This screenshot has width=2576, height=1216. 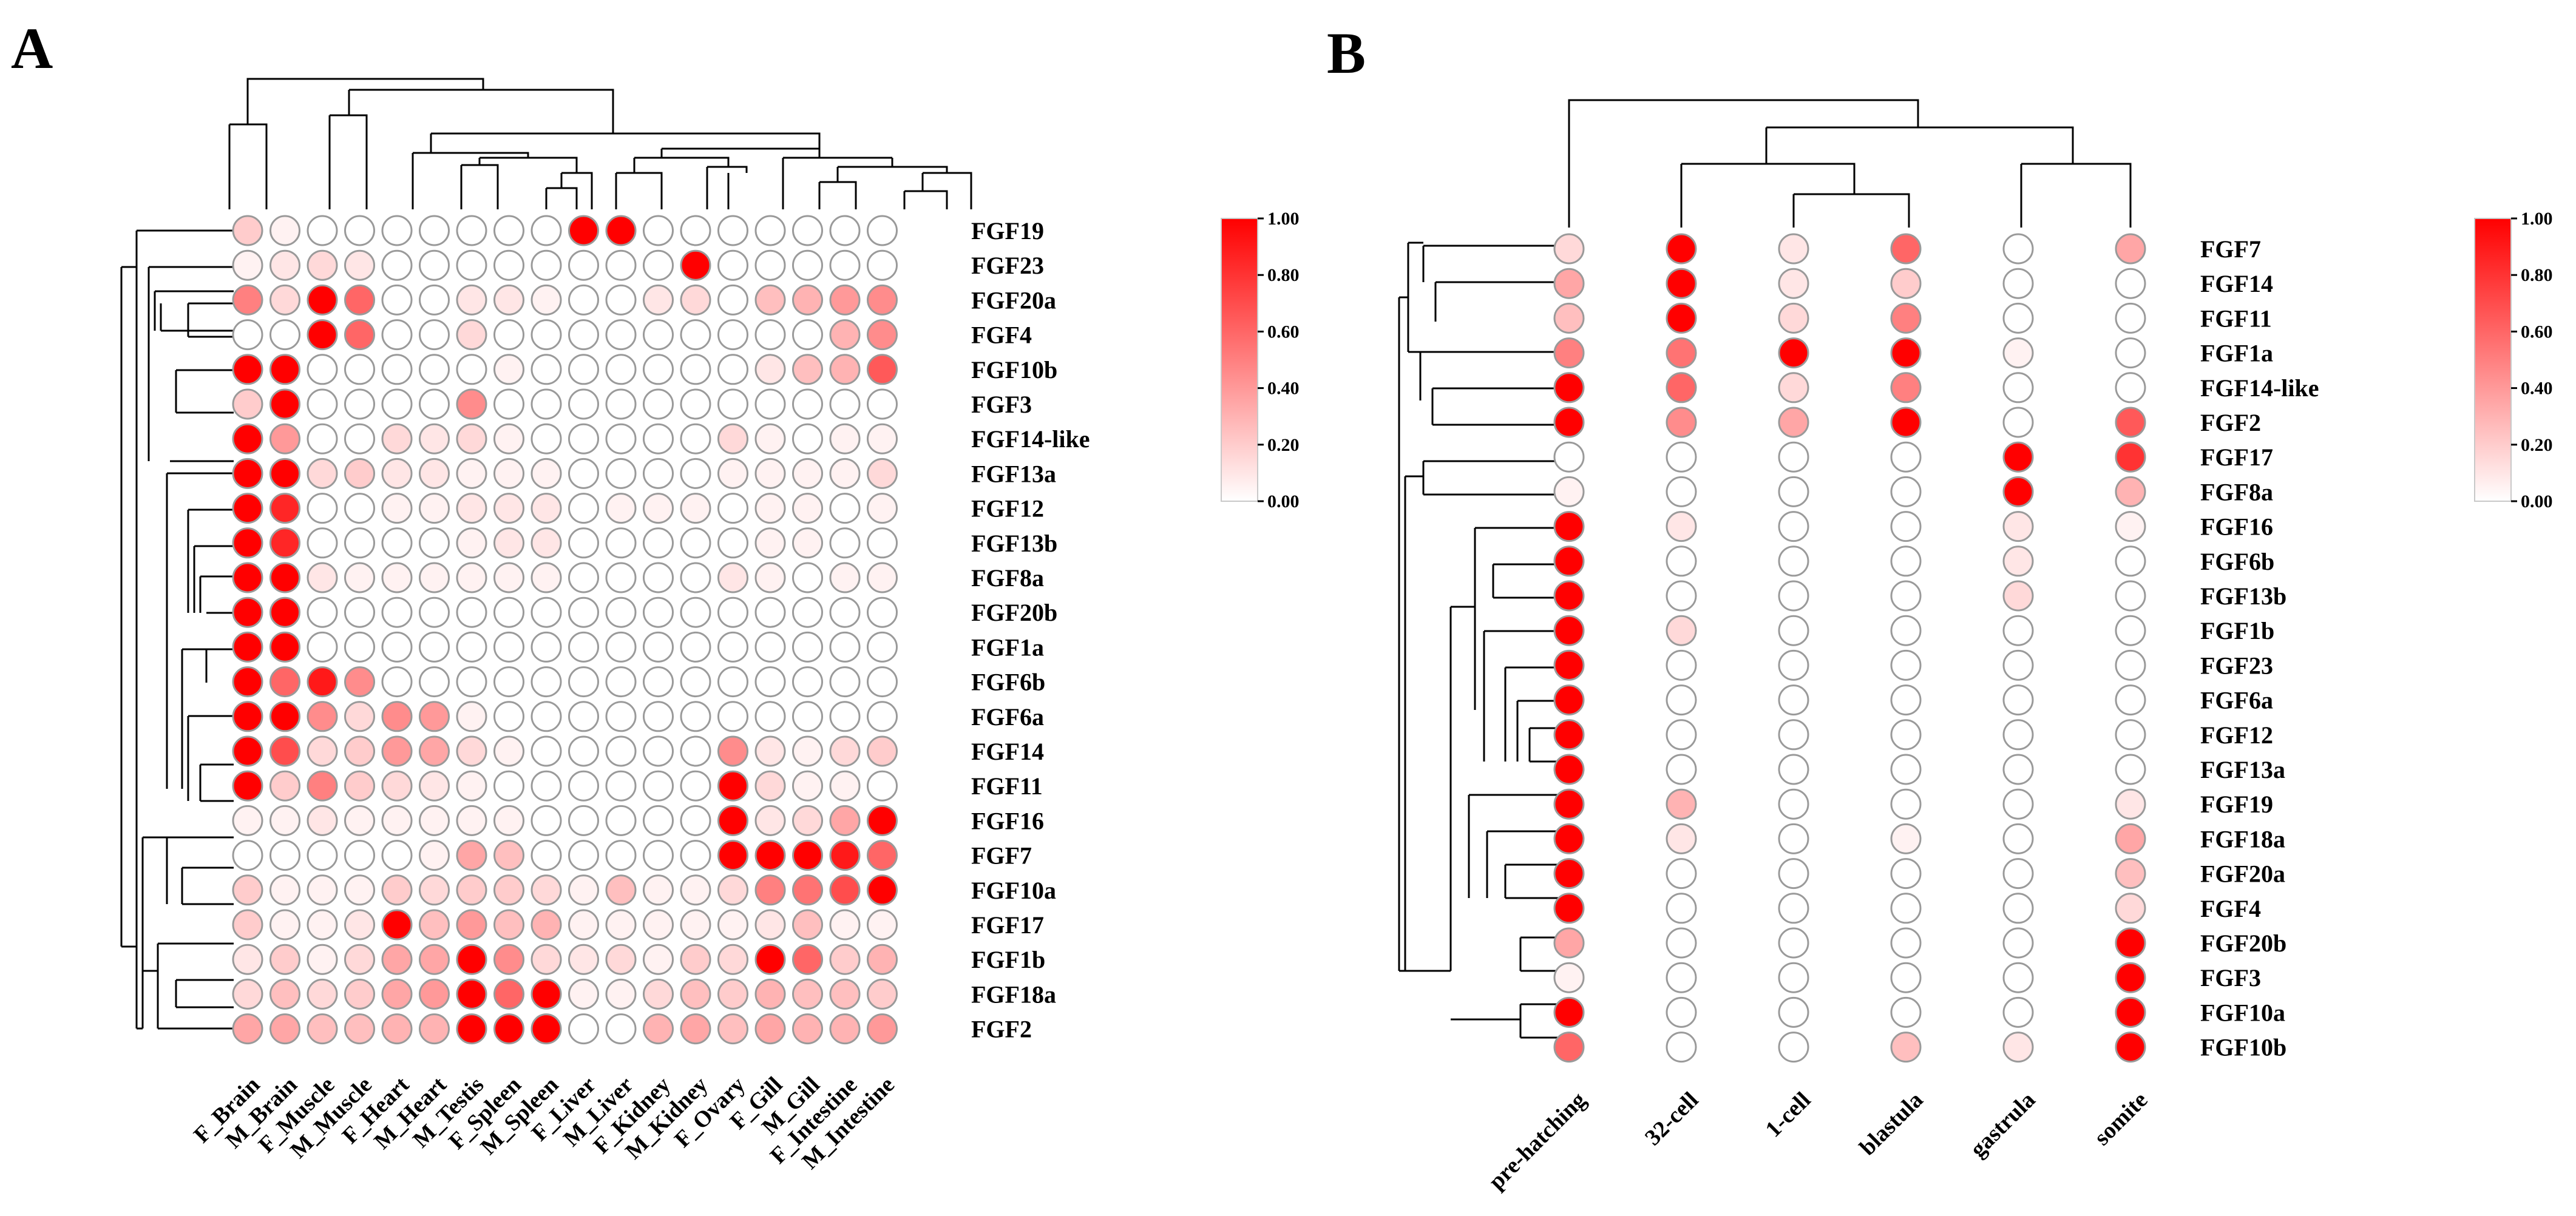 What do you see at coordinates (284, 786) in the screenshot?
I see `cell-fgf11-m-brain` at bounding box center [284, 786].